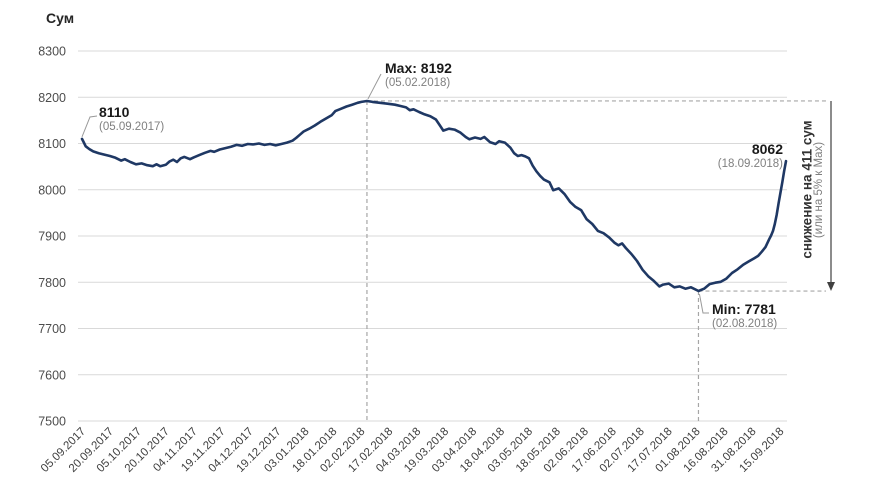 The image size is (875, 490). I want to click on y-axis-title: Сум, so click(60, 18).